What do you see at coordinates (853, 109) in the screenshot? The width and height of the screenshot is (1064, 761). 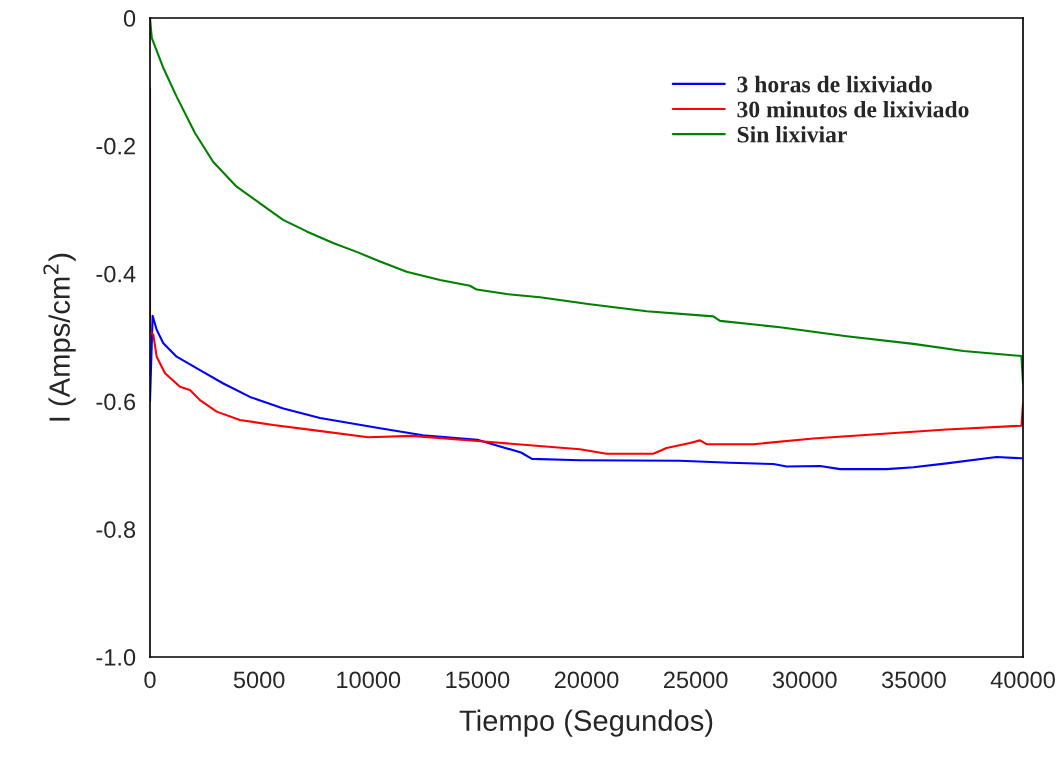 I see `legend-label: 30 minutos de lixiviado` at bounding box center [853, 109].